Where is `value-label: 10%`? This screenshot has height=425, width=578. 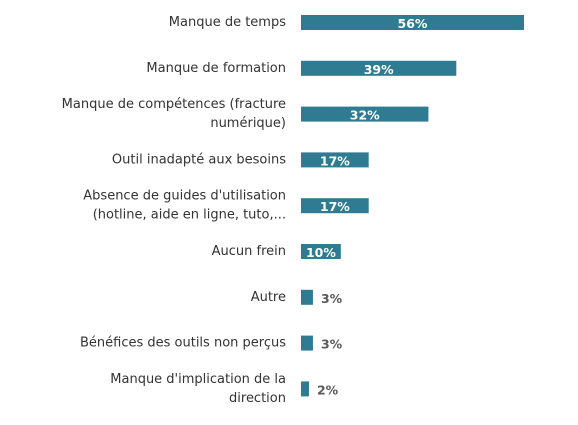
value-label: 10% is located at coordinates (321, 252).